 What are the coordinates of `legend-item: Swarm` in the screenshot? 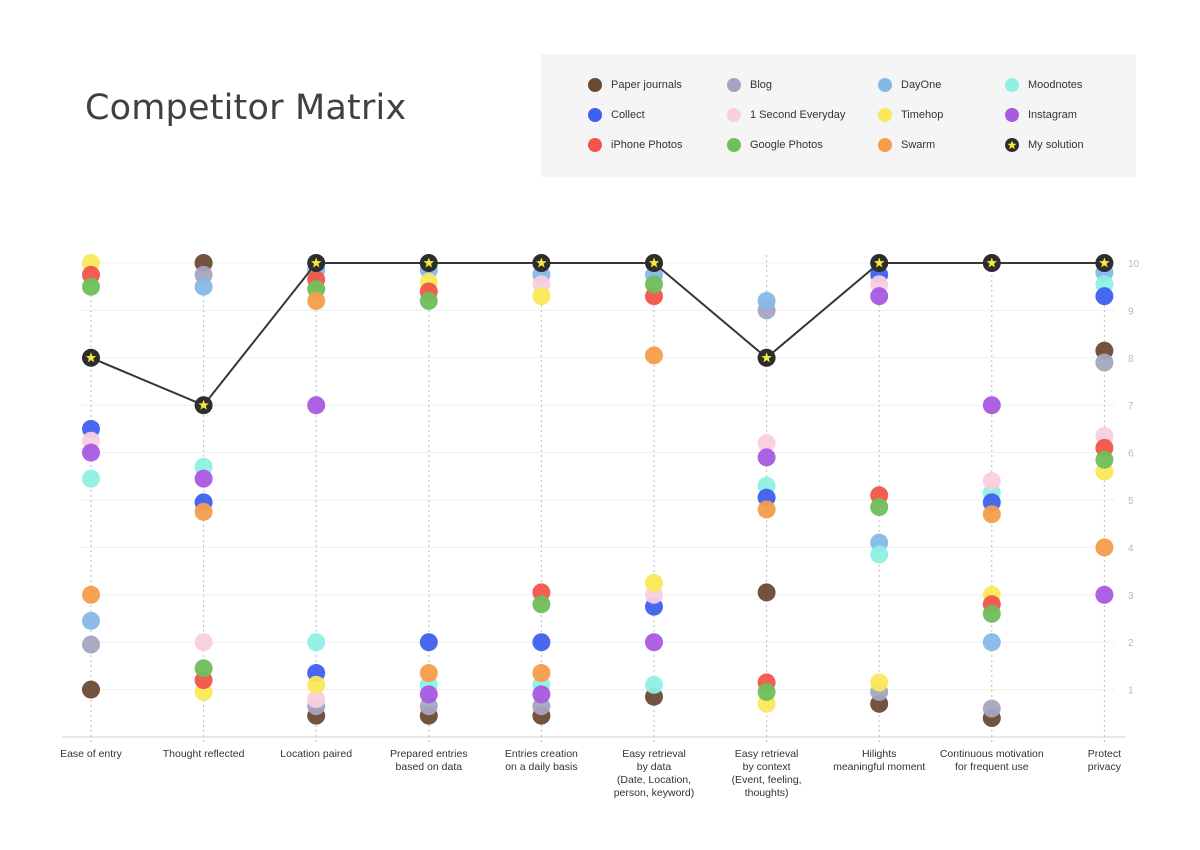 It's located at (906, 145).